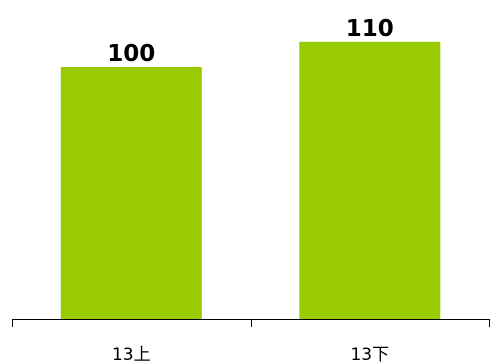 The image size is (492, 364). What do you see at coordinates (369, 354) in the screenshot?
I see `x-axis-category-label-2: 13下` at bounding box center [369, 354].